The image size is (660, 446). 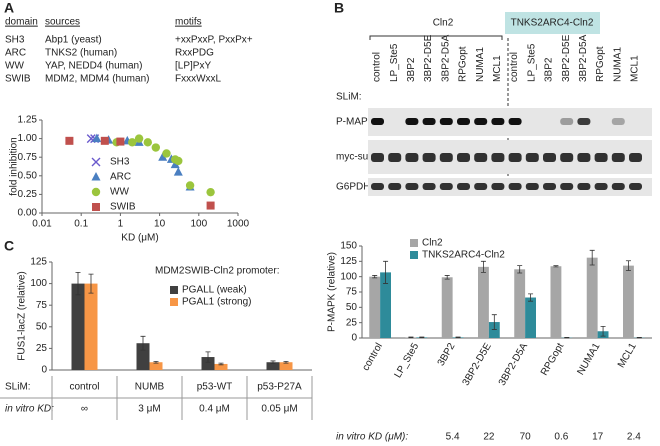 I want to click on kd-value: 70, so click(x=526, y=437).